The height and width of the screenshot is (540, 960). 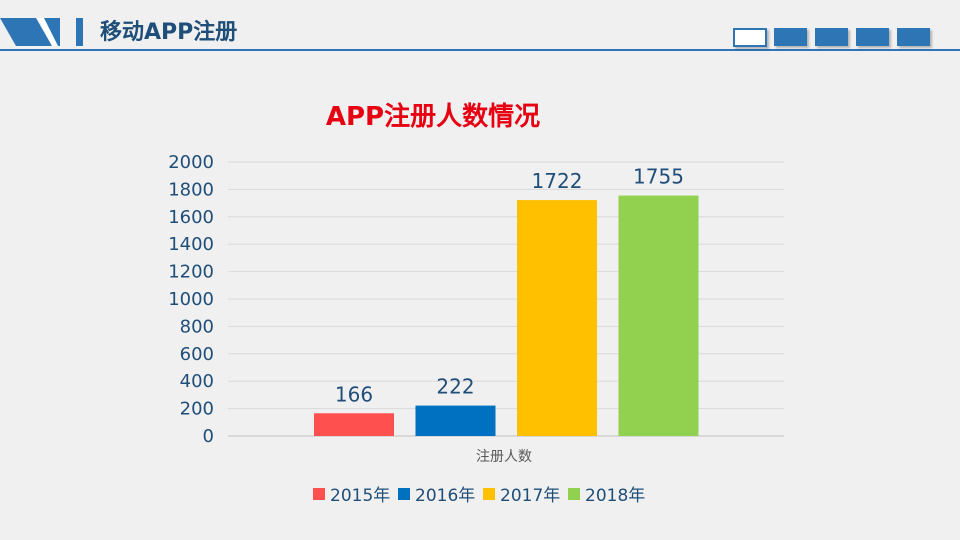 What do you see at coordinates (354, 424) in the screenshot?
I see `bar-2015年` at bounding box center [354, 424].